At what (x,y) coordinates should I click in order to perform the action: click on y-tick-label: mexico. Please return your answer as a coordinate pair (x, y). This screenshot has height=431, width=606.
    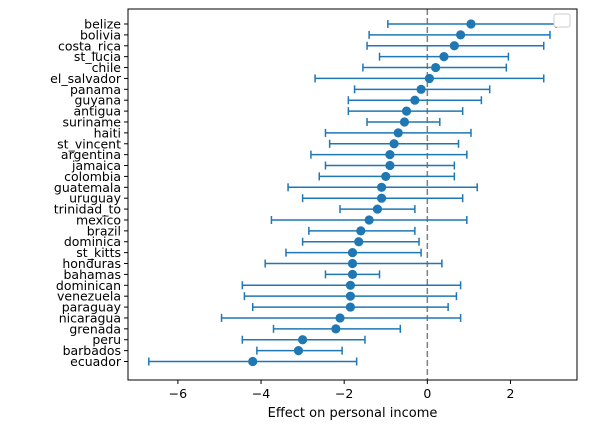
    Looking at the image, I should click on (98, 219).